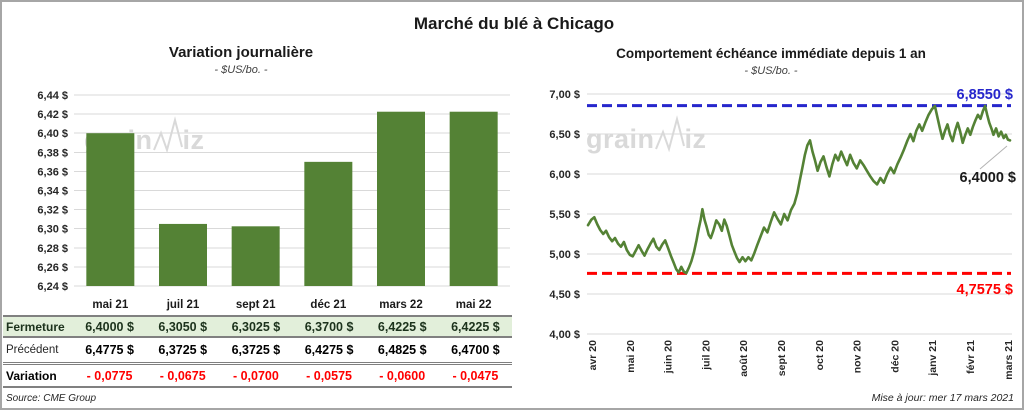 This screenshot has width=1024, height=410. I want to click on table-cell: - 0,0600, so click(402, 375).